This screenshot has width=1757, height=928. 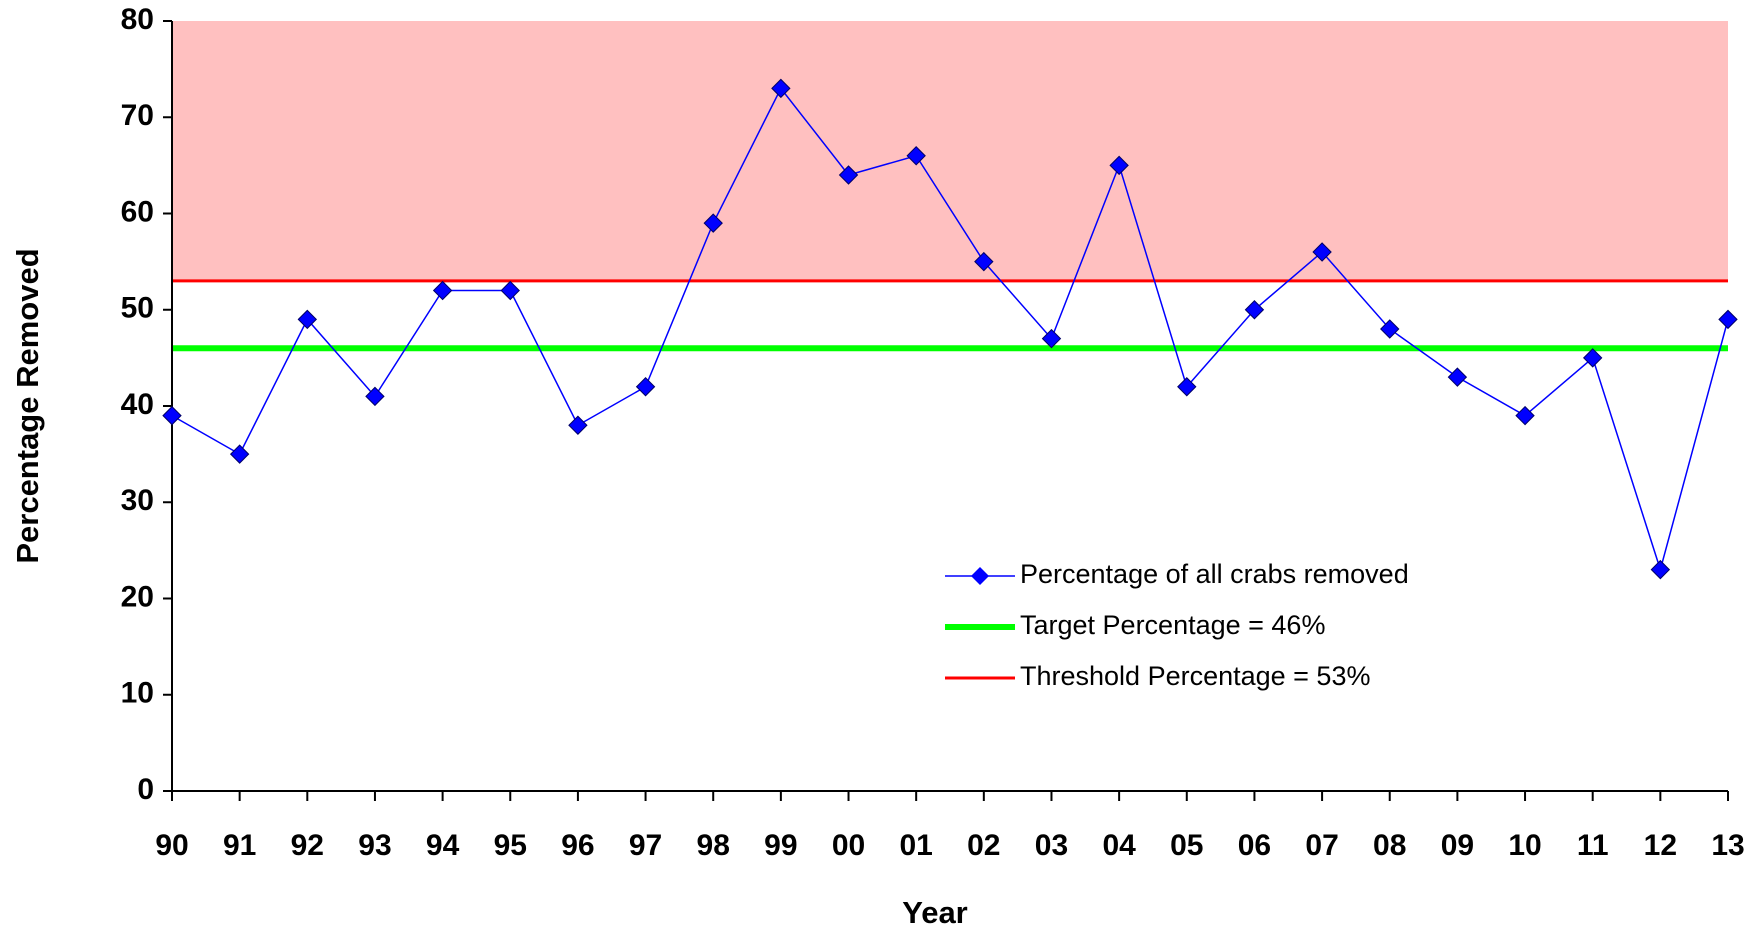 I want to click on x-tick-label: 00, so click(x=848, y=845).